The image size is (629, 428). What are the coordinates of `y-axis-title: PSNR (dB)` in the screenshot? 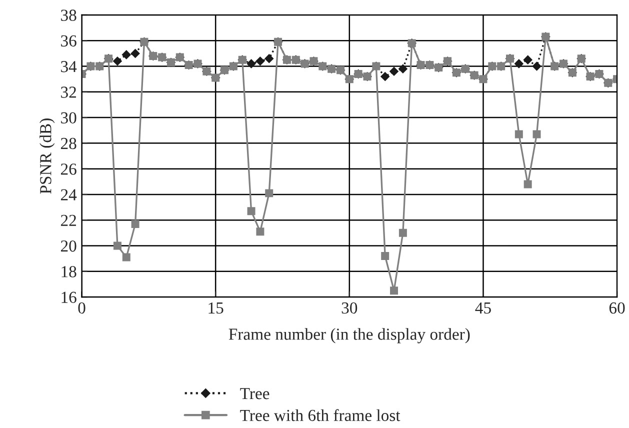 It's located at (47, 156).